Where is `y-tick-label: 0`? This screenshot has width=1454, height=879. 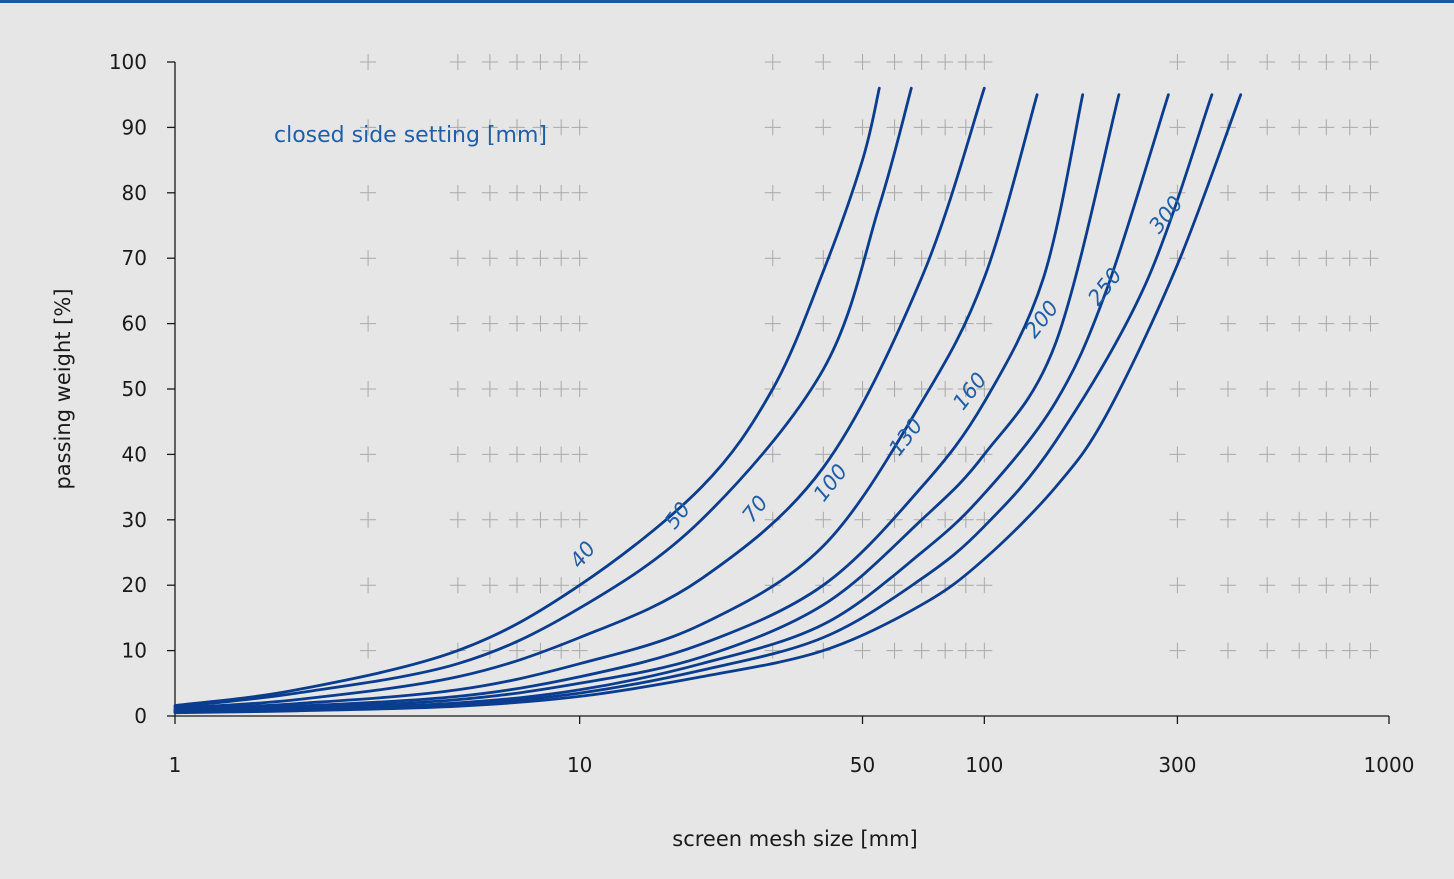
y-tick-label: 0 is located at coordinates (140, 716).